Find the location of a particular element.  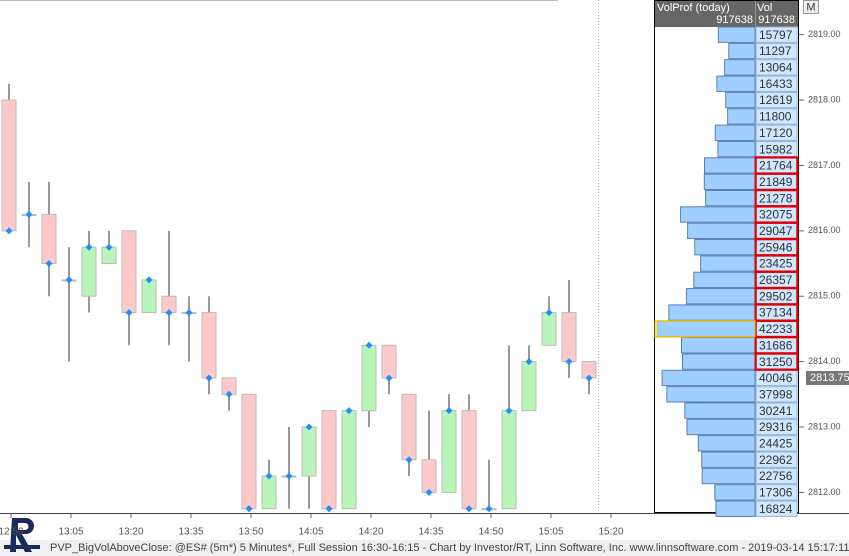

y-tick-label: 2815.00 is located at coordinates (824, 296).